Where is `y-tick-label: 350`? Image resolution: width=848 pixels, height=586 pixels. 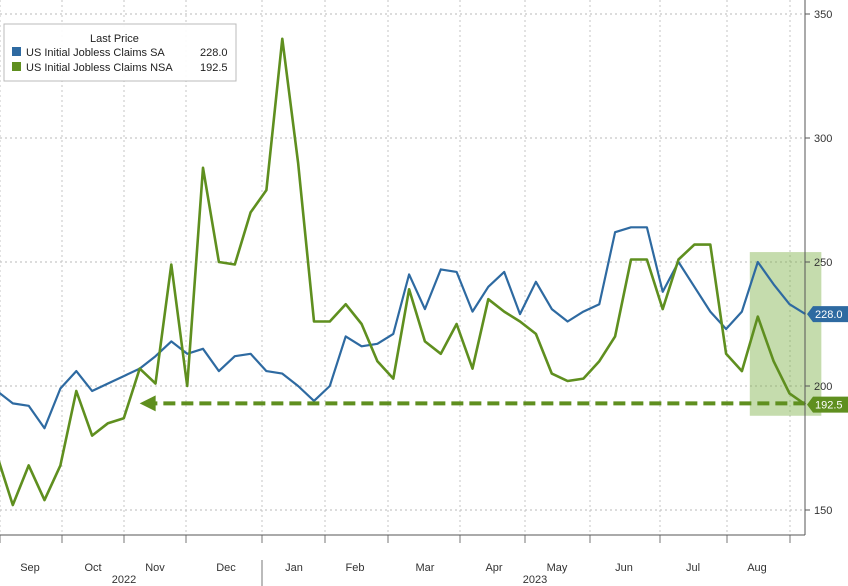 y-tick-label: 350 is located at coordinates (823, 15).